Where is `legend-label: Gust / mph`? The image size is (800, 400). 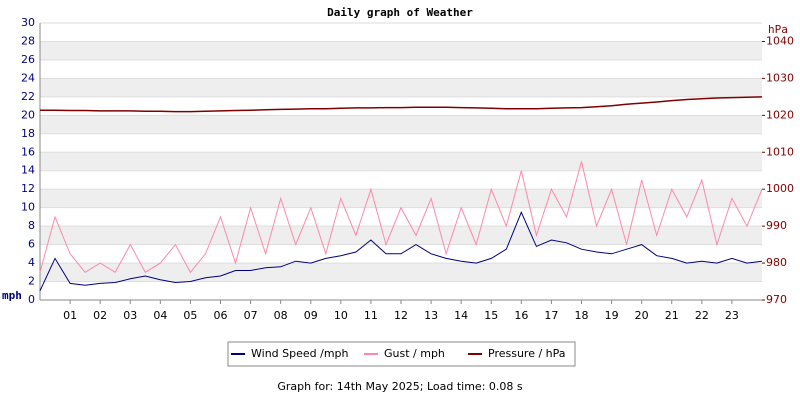
legend-label: Gust / mph is located at coordinates (414, 353).